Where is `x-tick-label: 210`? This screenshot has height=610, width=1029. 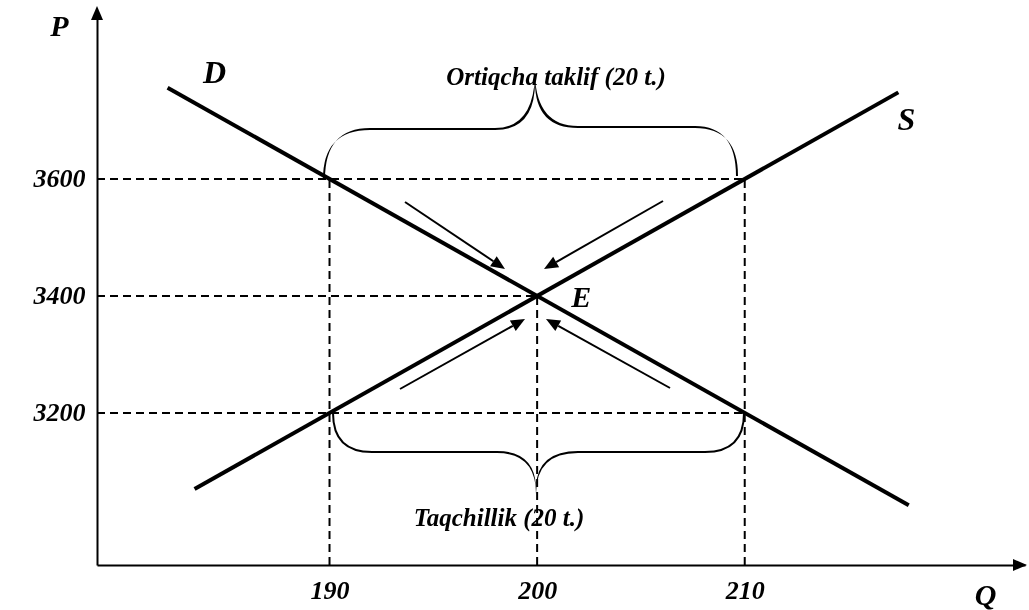
x-tick-label: 210 is located at coordinates (744, 590).